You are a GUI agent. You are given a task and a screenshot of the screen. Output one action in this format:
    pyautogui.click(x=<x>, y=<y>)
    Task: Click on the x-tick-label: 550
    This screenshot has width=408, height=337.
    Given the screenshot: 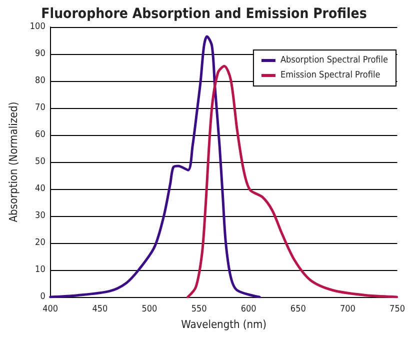 What is the action you would take?
    pyautogui.click(x=199, y=309)
    